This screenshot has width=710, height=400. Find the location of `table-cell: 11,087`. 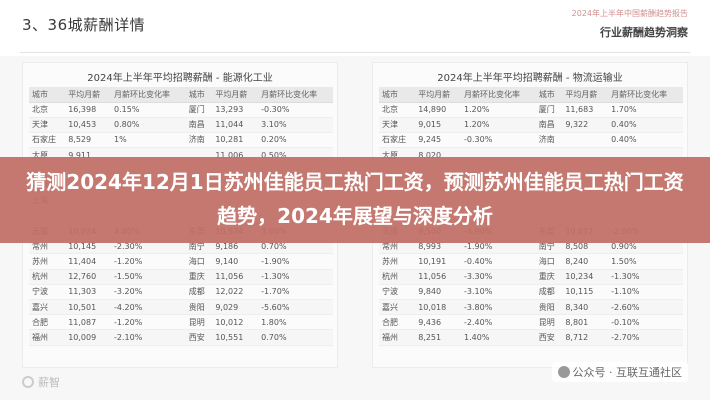

table-cell: 11,087 is located at coordinates (88, 322).